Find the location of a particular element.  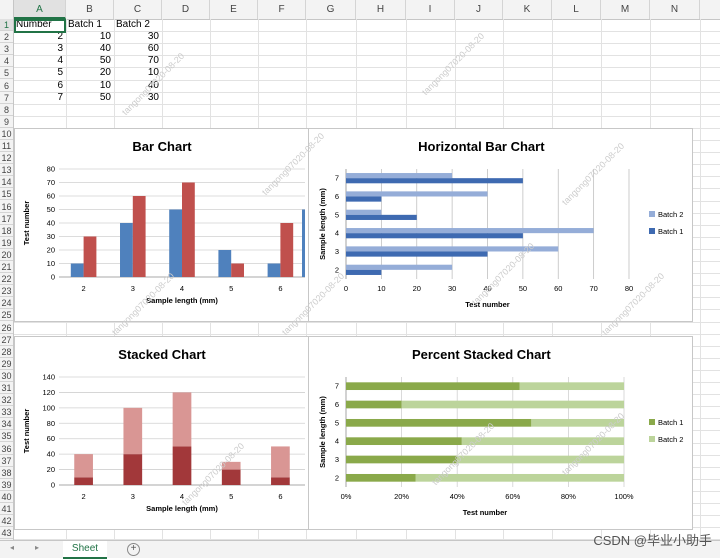

header-cell: Batch 1 is located at coordinates (85, 24).